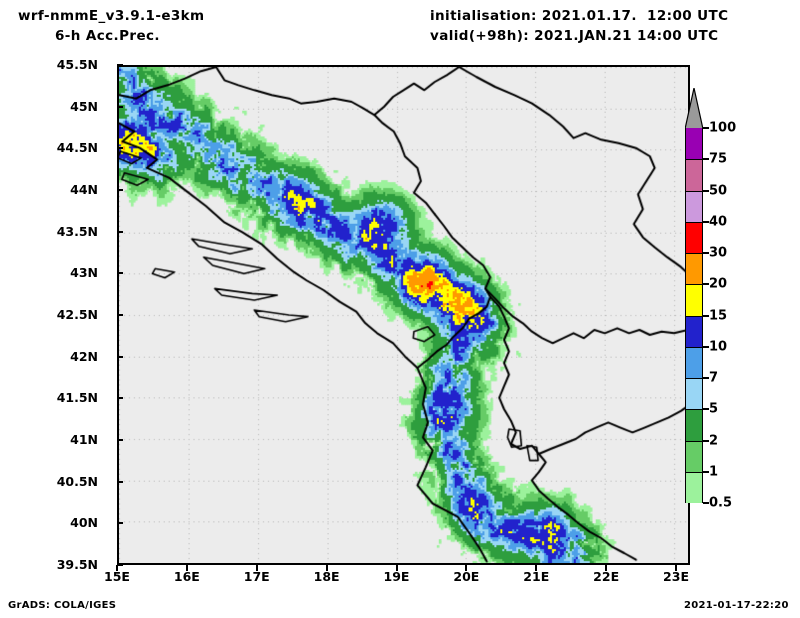  I want to click on lat-tick-label: 40N, so click(84, 523).